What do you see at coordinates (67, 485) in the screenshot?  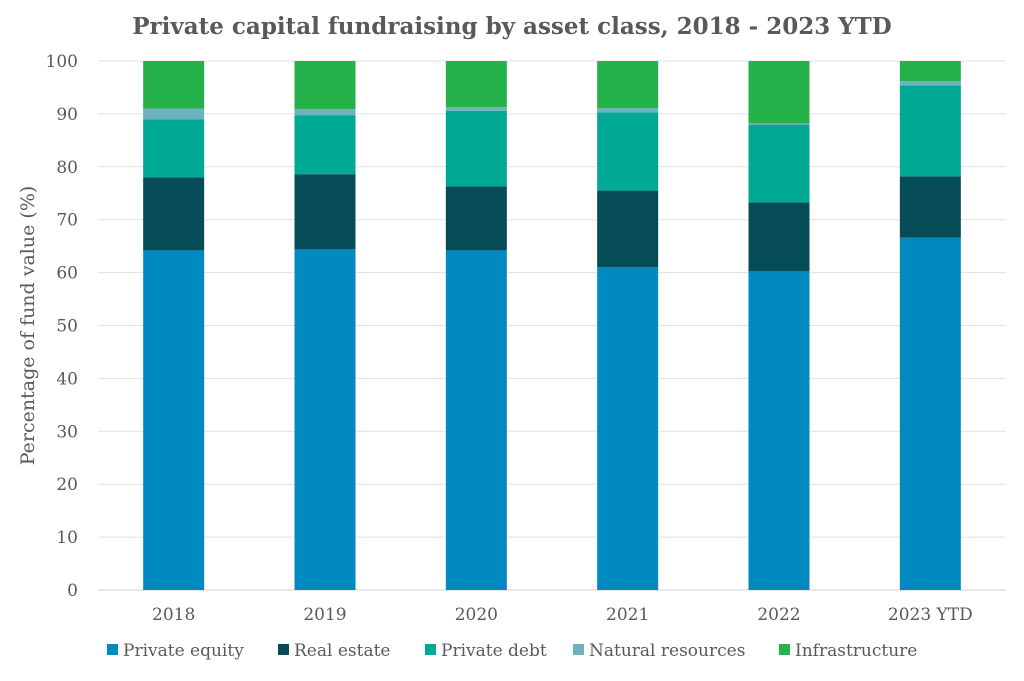 I see `y-tick-label: 20` at bounding box center [67, 485].